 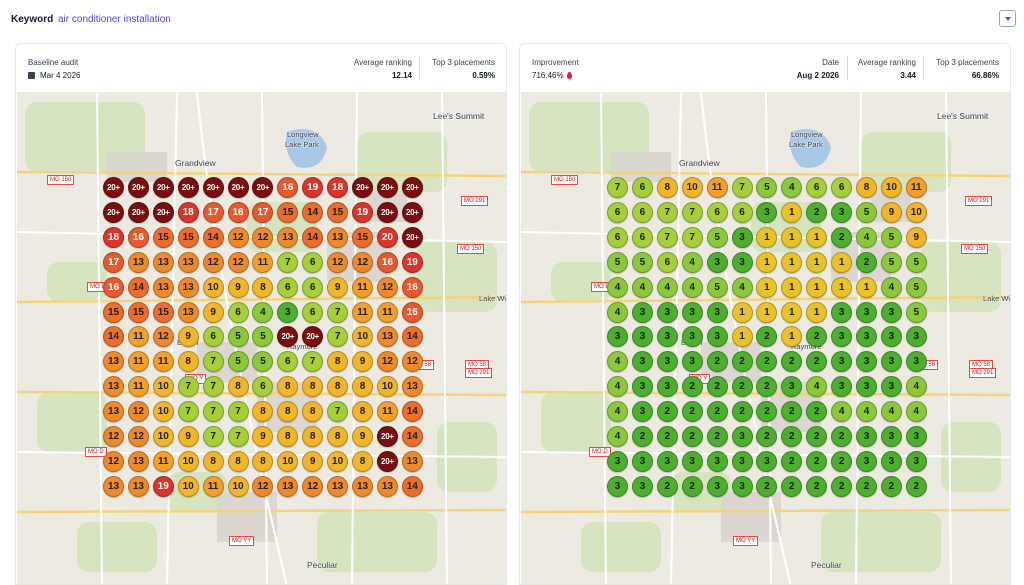 I want to click on rank-marker: 19, so click(x=163, y=486).